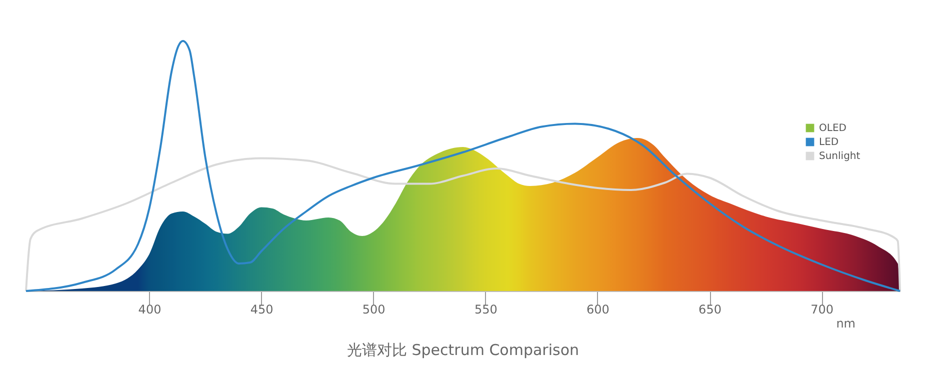  Describe the element at coordinates (710, 309) in the screenshot. I see `x-tick-label: 650` at that location.